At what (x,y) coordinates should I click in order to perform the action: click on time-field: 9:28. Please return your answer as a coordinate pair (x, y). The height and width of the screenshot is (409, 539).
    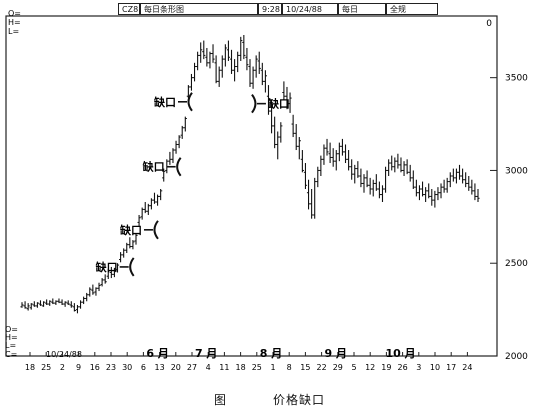
    Looking at the image, I should click on (270, 9).